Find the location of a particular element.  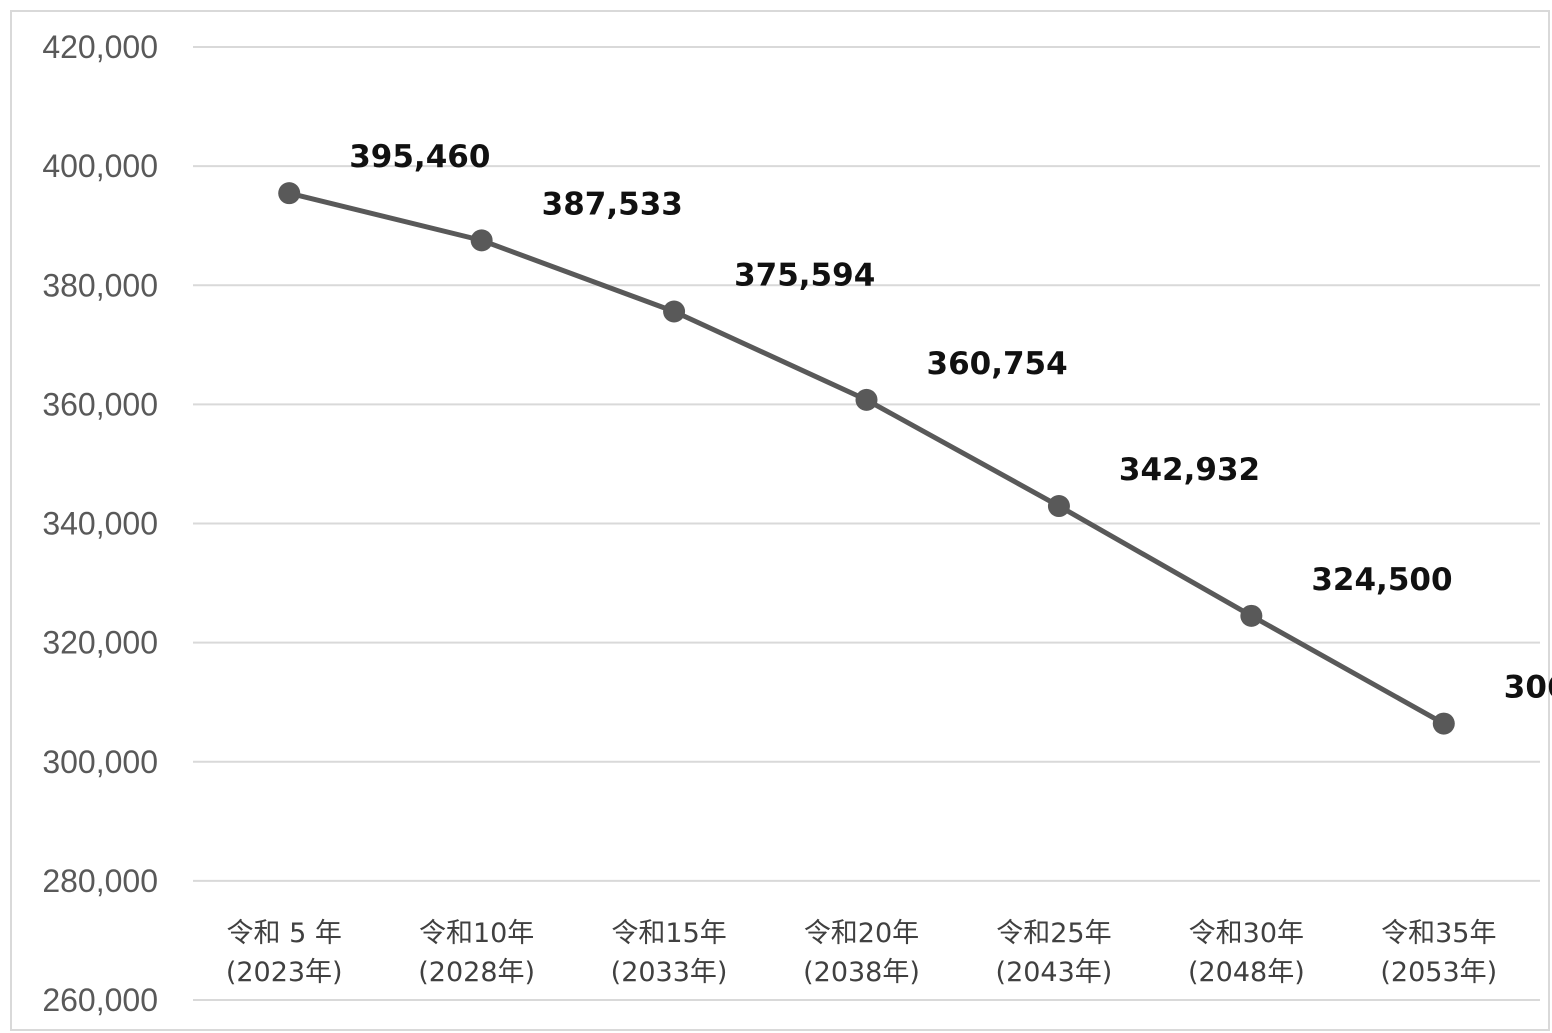

x-tick-label: 令和30年 is located at coordinates (1246, 933).